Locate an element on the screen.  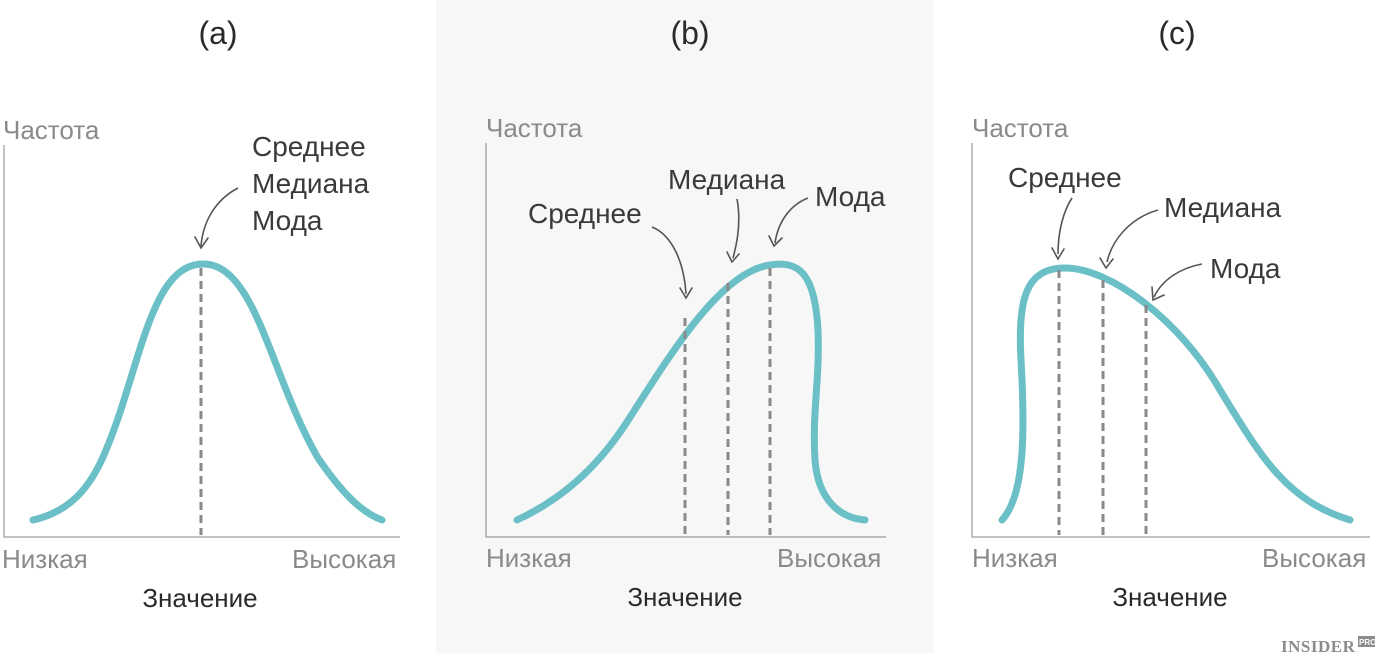
panel-a-y-label: Частота is located at coordinates (51, 130).